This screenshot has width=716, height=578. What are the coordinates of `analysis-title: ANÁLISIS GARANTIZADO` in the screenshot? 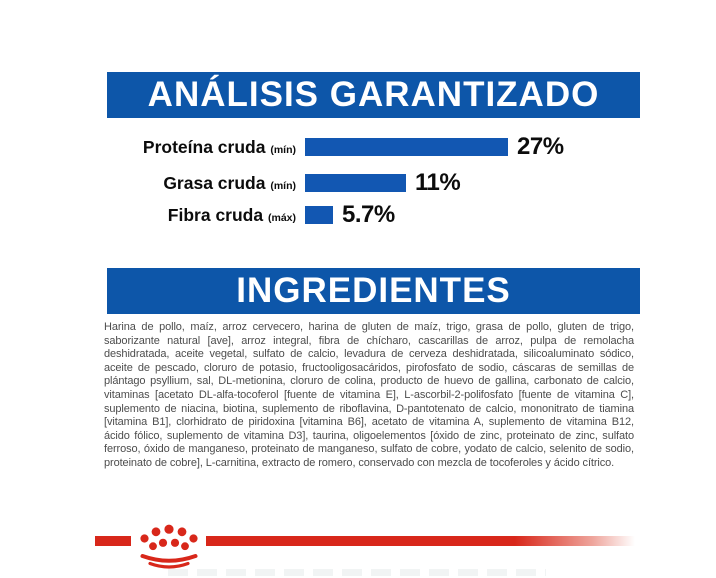 It's located at (373, 94).